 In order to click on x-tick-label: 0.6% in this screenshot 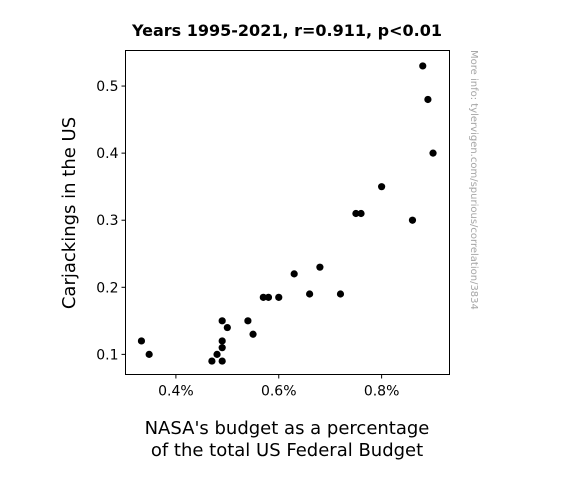, I will do `click(279, 392)`.